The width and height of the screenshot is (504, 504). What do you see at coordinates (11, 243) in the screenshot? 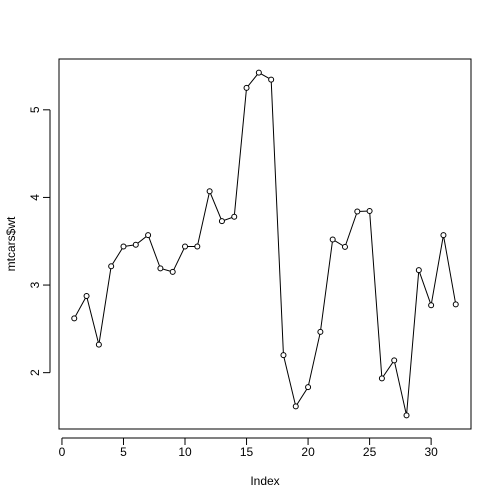
I see `y-axis-label: mtcars$wt` at bounding box center [11, 243].